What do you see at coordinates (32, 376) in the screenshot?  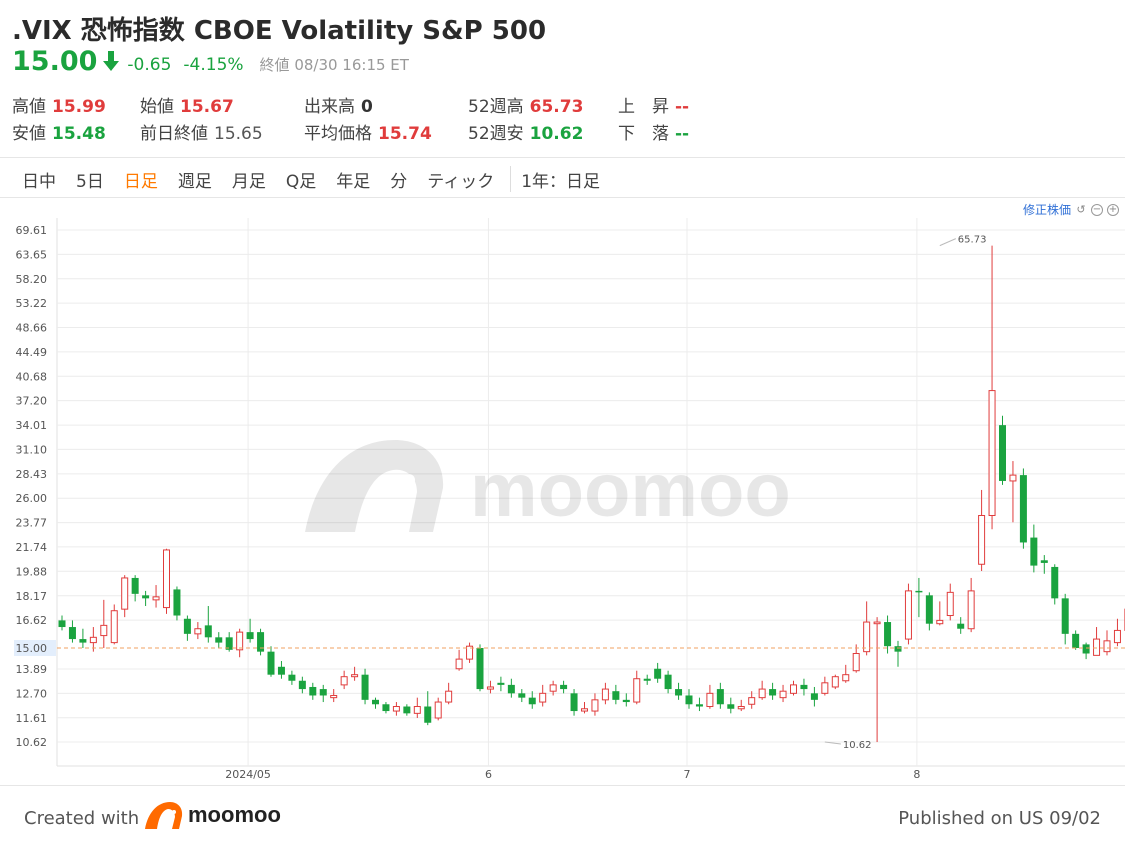 I see `y-tick-label: 40.68` at bounding box center [32, 376].